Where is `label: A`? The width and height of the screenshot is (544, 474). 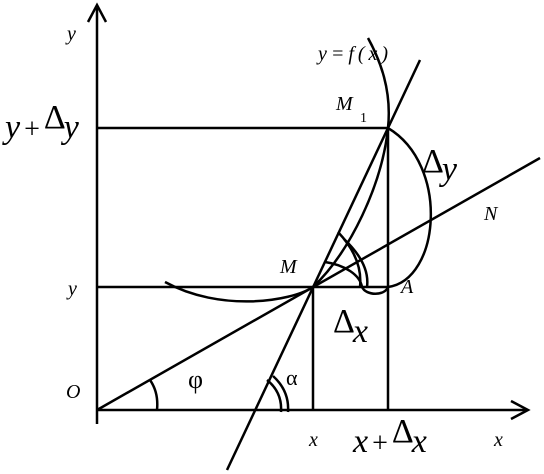
label: A is located at coordinates (406, 287).